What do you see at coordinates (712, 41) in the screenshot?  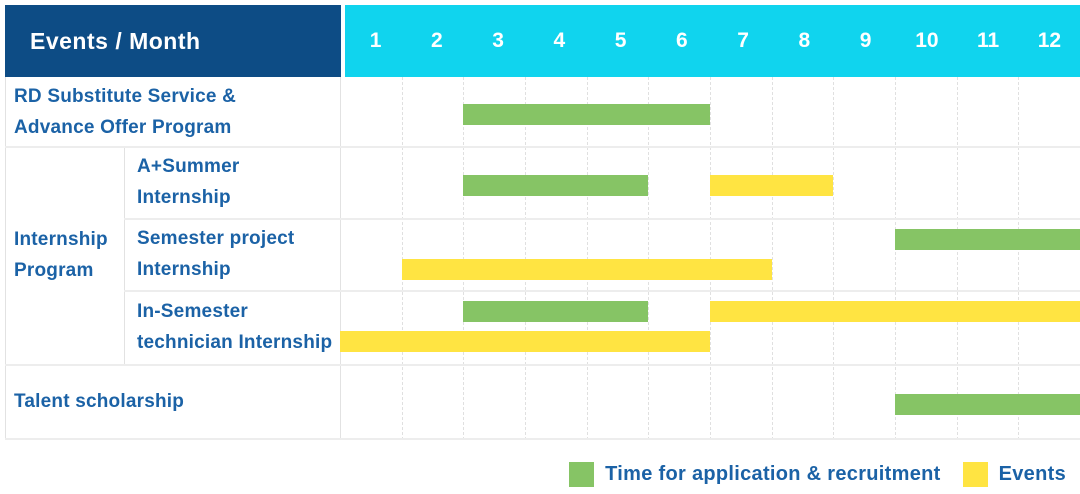 I see `month-header-row: 1 2 3 4 5 6 7 8 9 10 11 12` at bounding box center [712, 41].